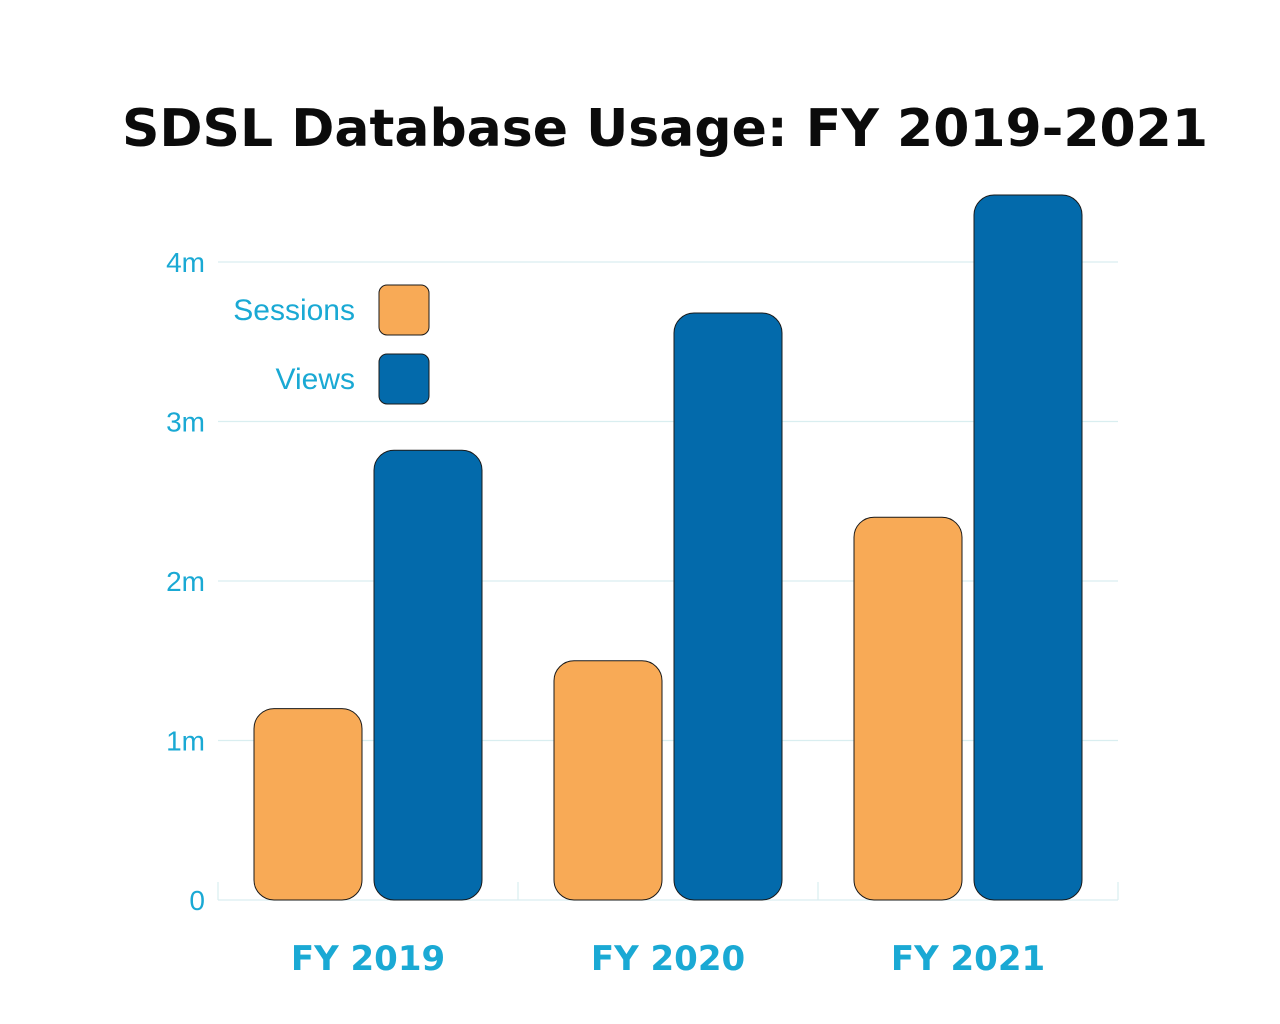 The height and width of the screenshot is (1024, 1280). I want to click on x-tick-label: FY 2021, so click(968, 959).